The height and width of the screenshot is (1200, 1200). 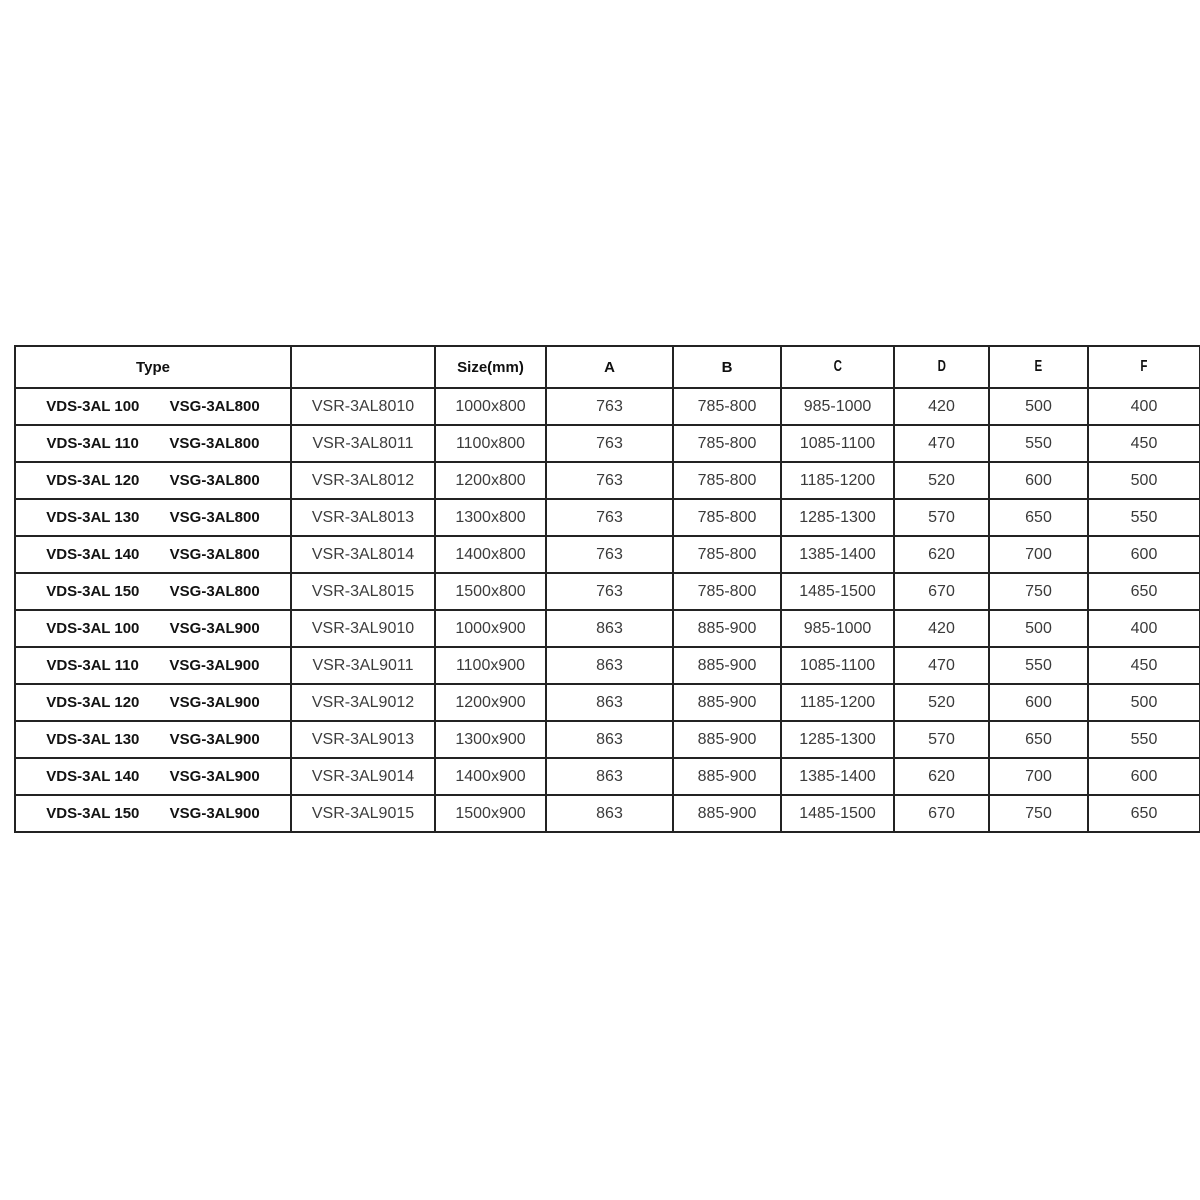 What do you see at coordinates (941, 367) in the screenshot?
I see `header-dim-d: D` at bounding box center [941, 367].